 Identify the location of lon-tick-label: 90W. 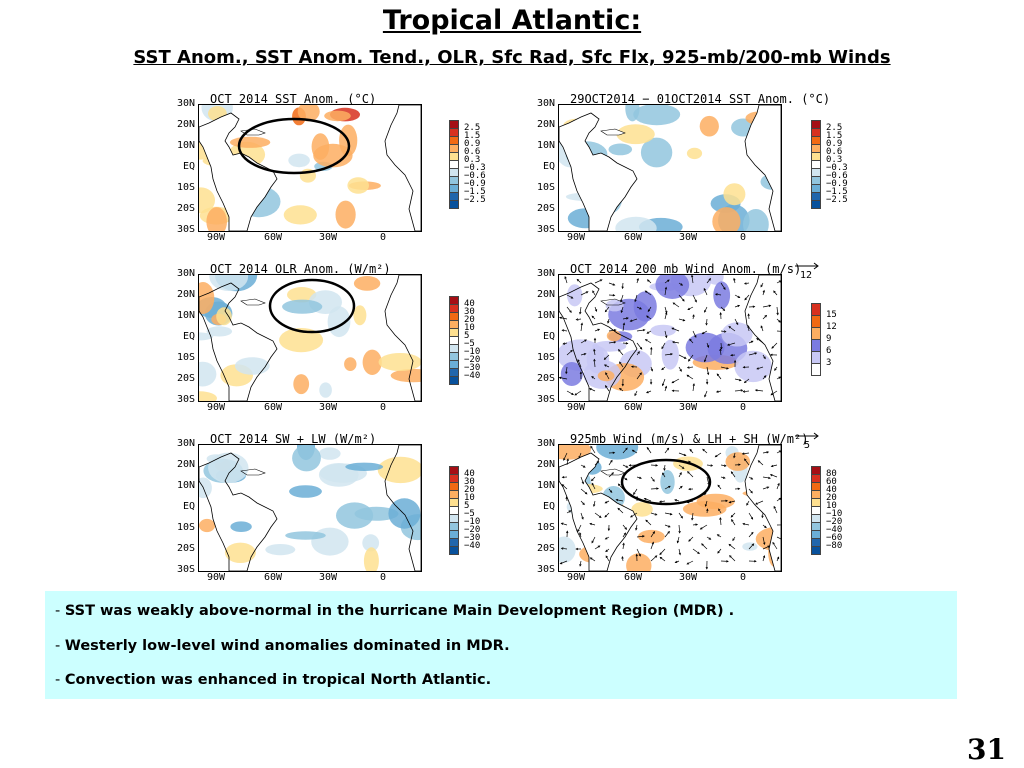
(576, 237).